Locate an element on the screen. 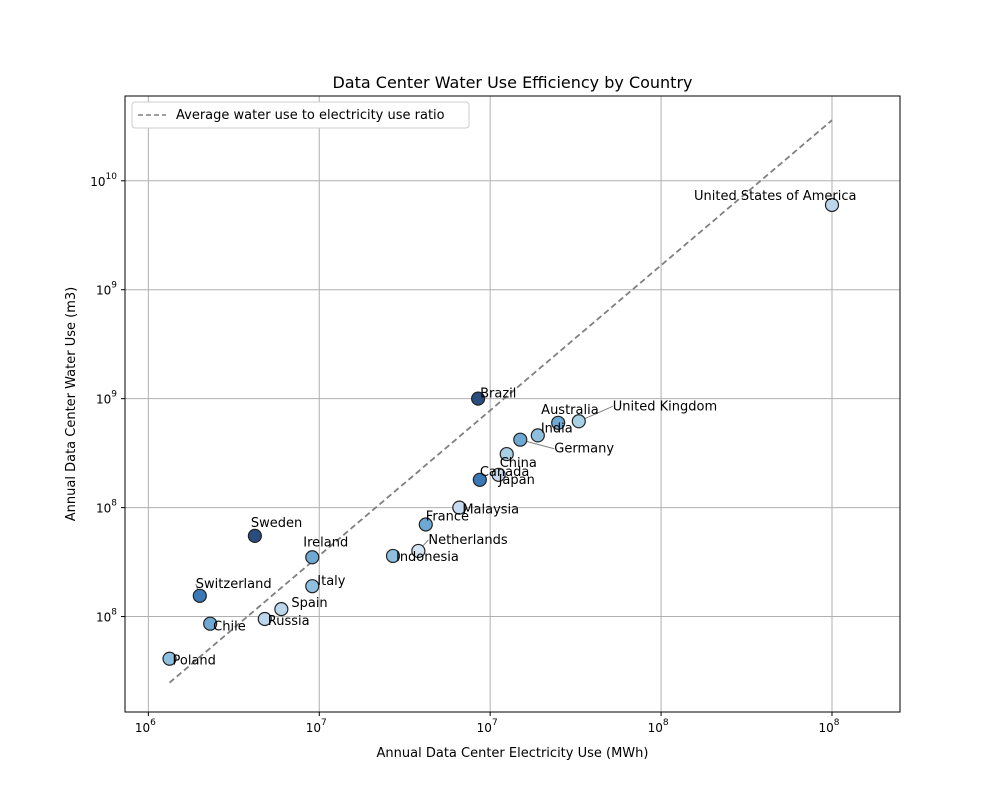 This screenshot has width=1000, height=800. legend-box is located at coordinates (300, 115).